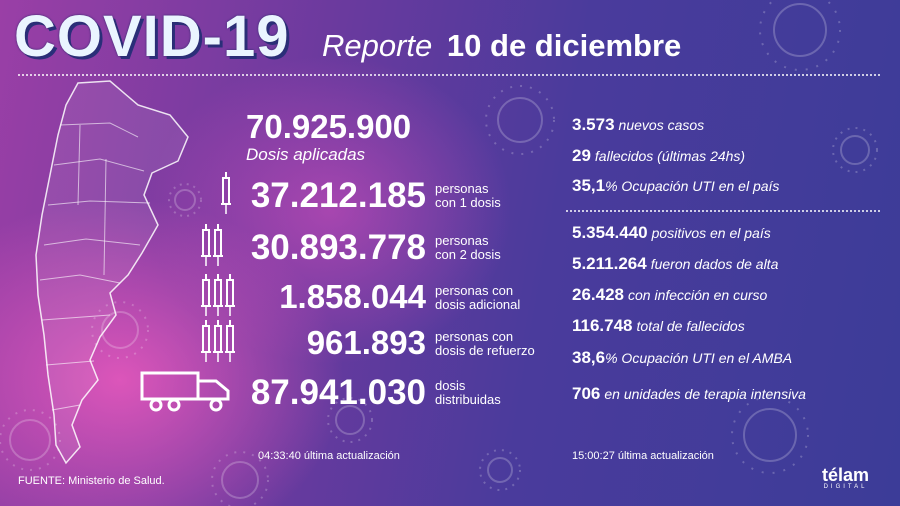 The height and width of the screenshot is (506, 900). Describe the element at coordinates (723, 211) in the screenshot. I see `stats-divider` at that location.